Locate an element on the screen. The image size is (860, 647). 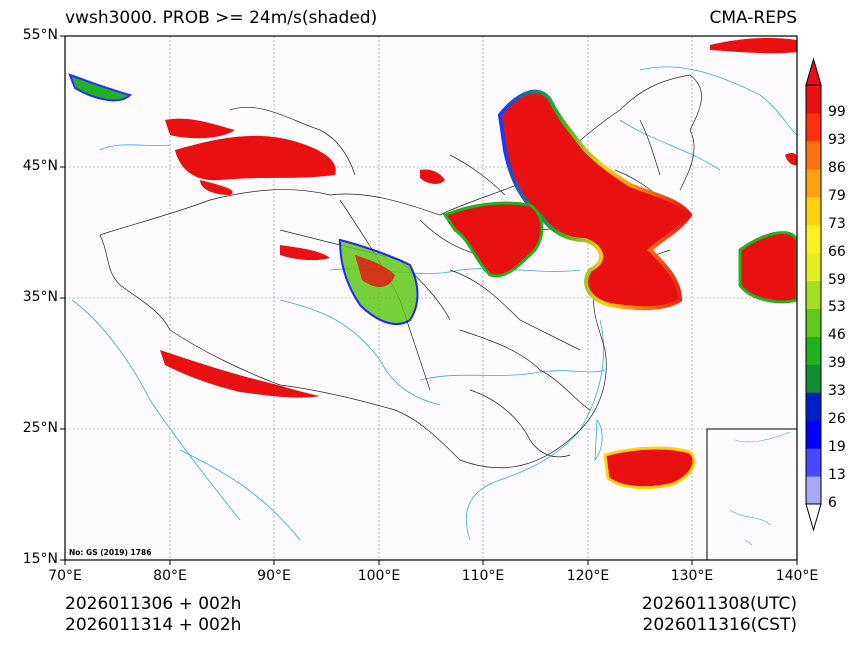
init-cst: 2026011314 + 002h is located at coordinates (153, 625).